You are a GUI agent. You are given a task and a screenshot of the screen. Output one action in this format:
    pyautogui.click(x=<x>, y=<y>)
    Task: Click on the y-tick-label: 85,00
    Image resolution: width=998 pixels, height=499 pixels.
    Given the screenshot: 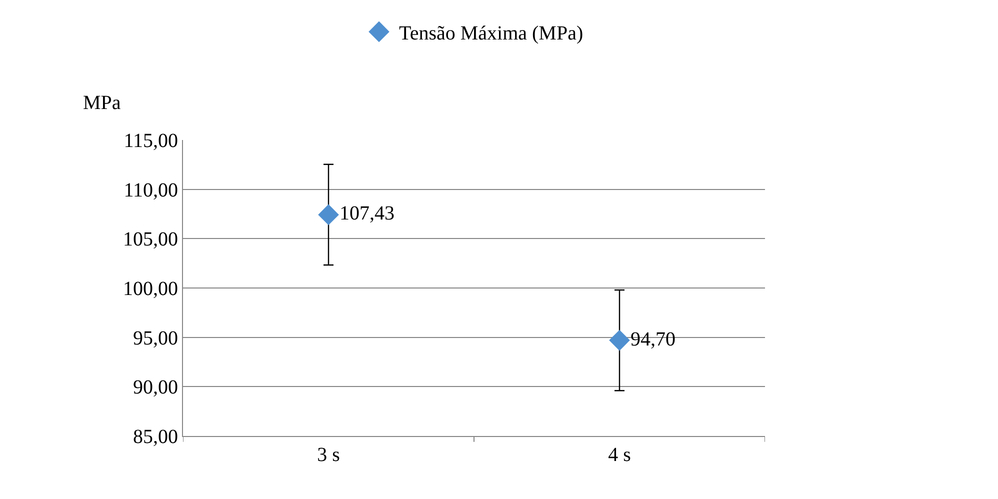 What is the action you would take?
    pyautogui.click(x=155, y=437)
    